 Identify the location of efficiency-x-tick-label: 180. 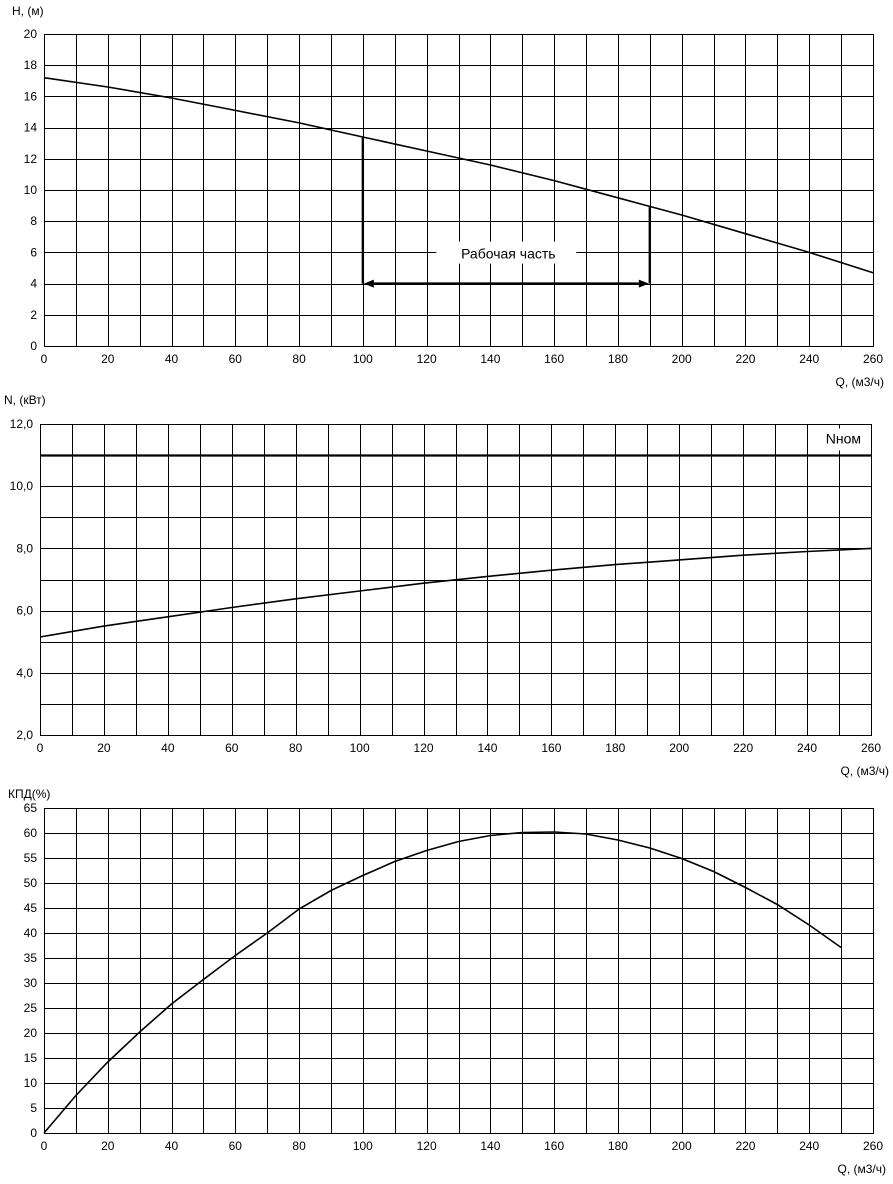
(618, 1146).